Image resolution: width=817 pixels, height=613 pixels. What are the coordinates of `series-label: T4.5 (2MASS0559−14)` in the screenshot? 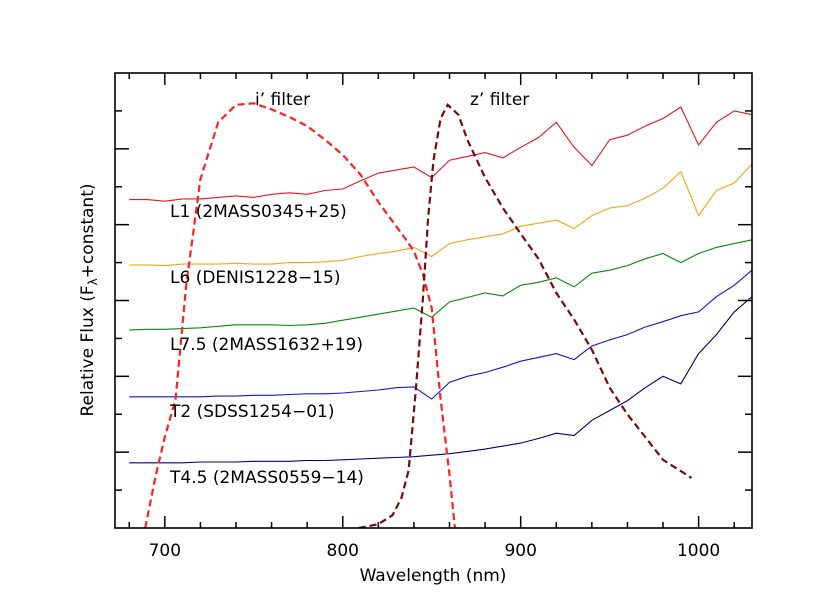 It's located at (266, 478).